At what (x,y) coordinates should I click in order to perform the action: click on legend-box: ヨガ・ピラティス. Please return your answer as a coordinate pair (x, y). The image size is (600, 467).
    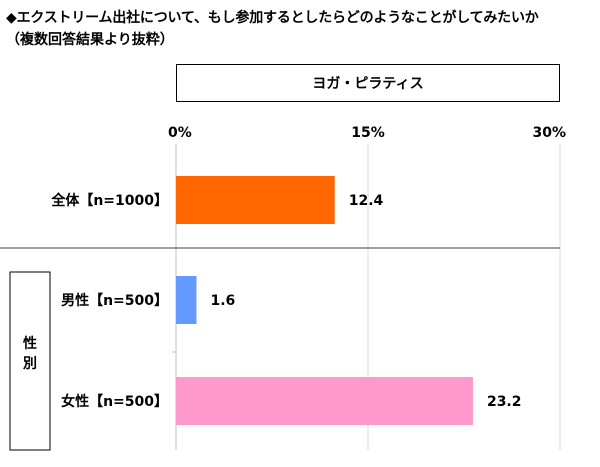
    Looking at the image, I should click on (368, 83).